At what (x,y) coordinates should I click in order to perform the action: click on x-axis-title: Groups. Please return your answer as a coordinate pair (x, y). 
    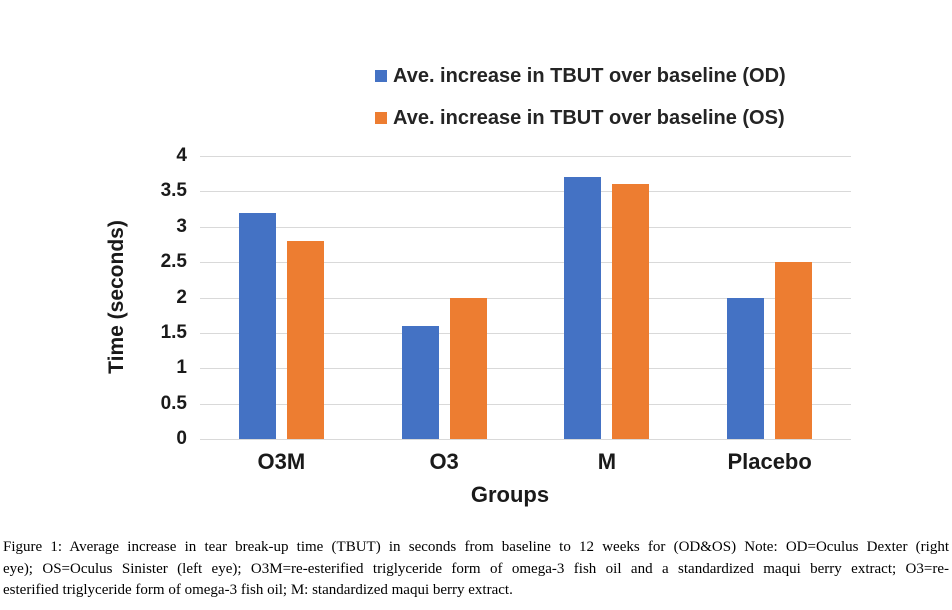
    Looking at the image, I should click on (510, 494).